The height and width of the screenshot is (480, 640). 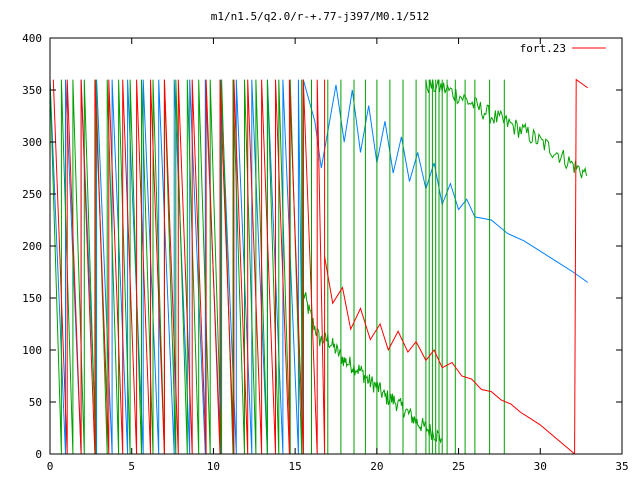 What do you see at coordinates (32, 38) in the screenshot?
I see `y-tick-label: 400` at bounding box center [32, 38].